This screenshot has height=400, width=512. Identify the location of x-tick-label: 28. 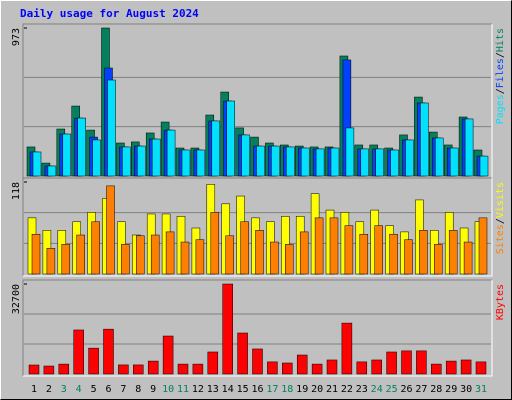
(436, 389).